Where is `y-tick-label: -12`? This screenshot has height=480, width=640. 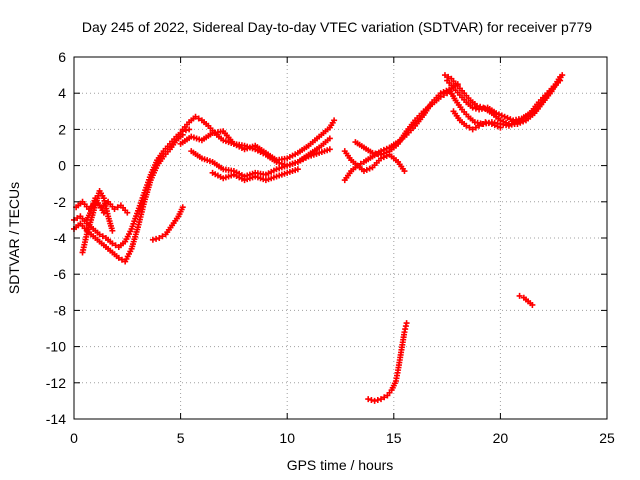 y-tick-label: -12 is located at coordinates (56, 383).